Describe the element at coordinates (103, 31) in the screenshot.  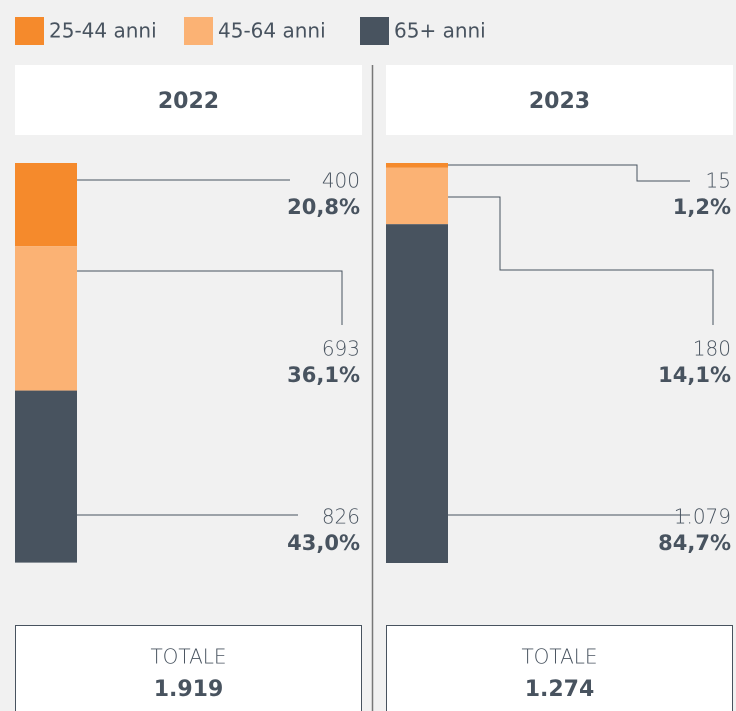
I see `legend-label: 25-44 anni` at that location.